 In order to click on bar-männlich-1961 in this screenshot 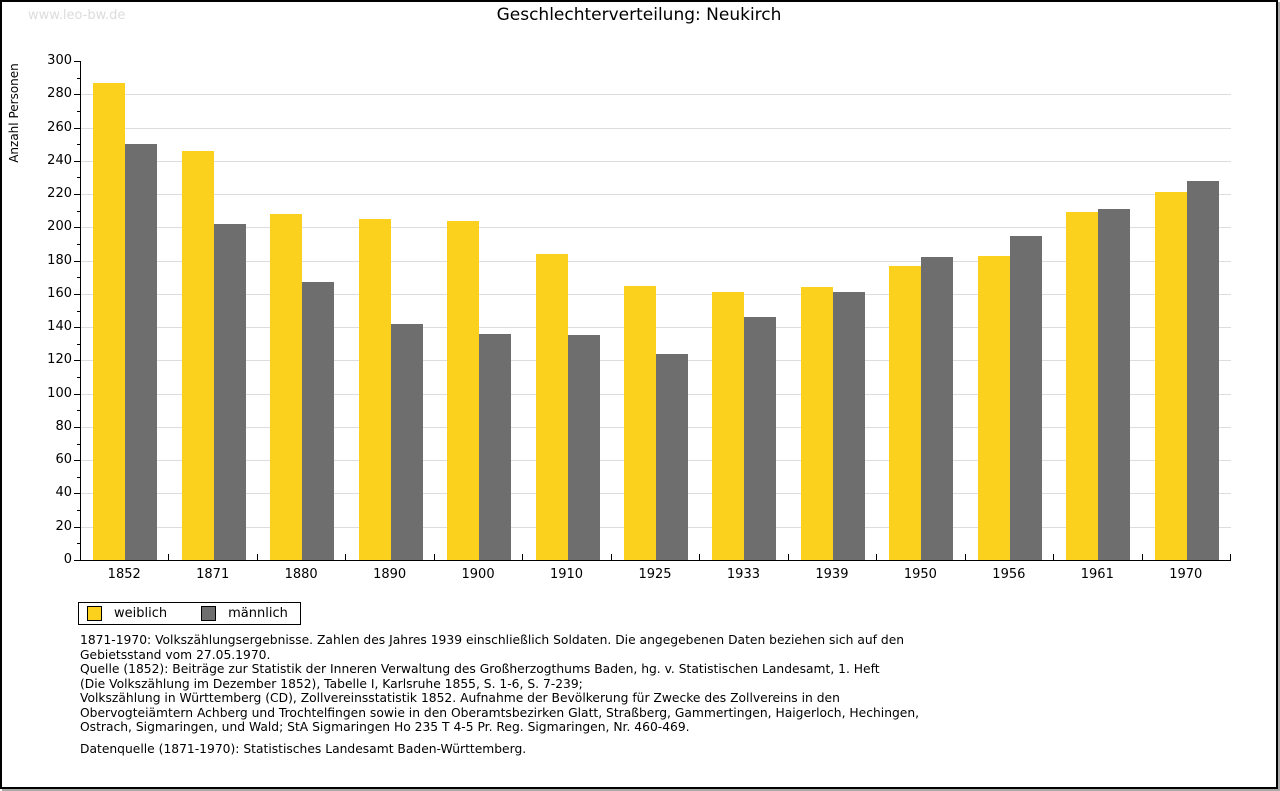, I will do `click(1114, 384)`.